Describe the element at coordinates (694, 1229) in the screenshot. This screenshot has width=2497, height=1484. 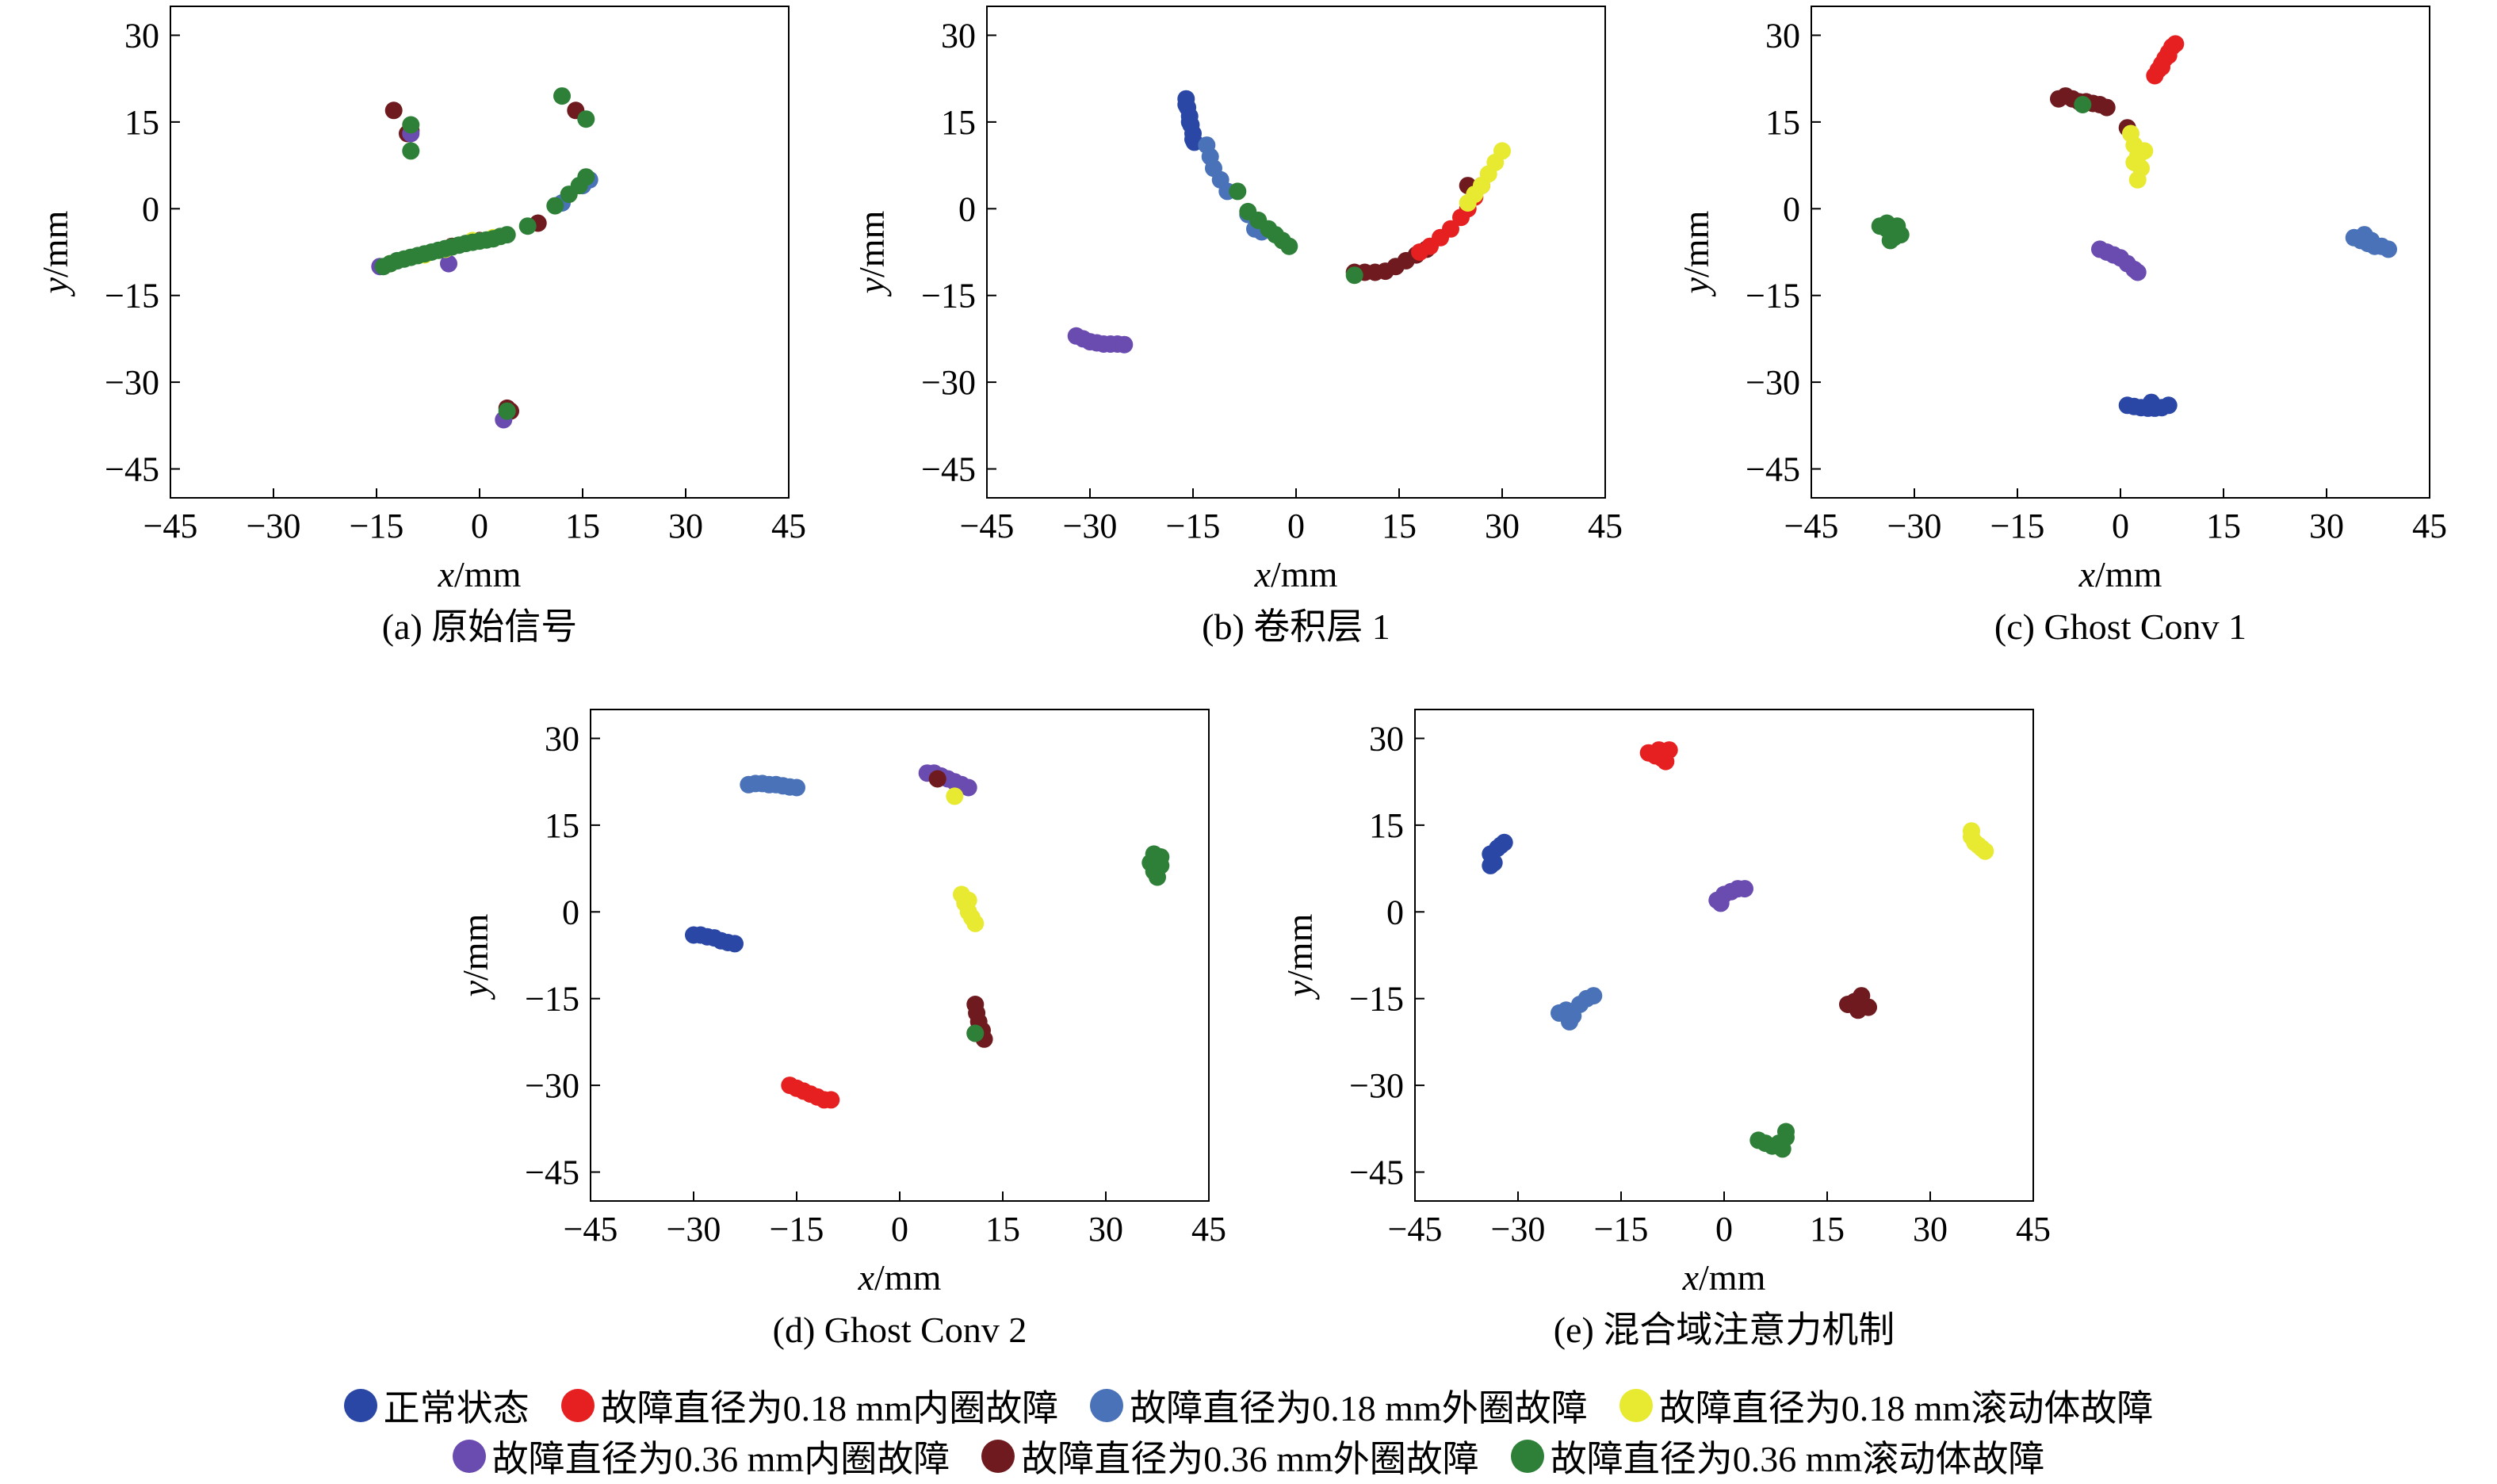
I see `x-tick-label: −30` at that location.